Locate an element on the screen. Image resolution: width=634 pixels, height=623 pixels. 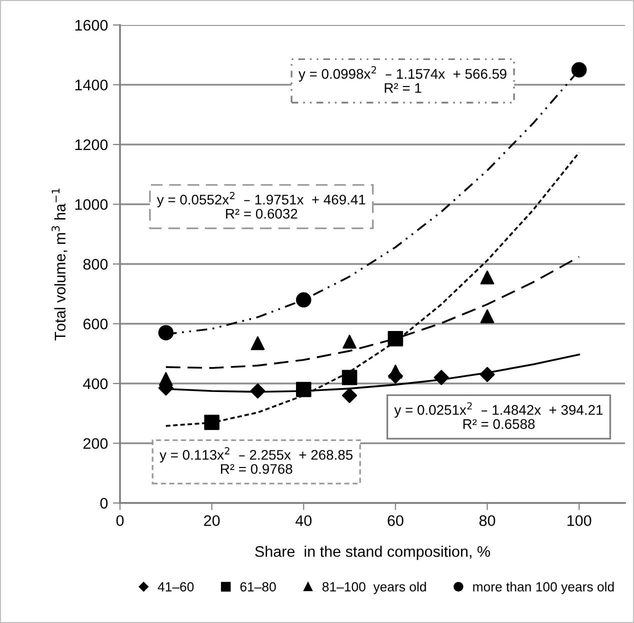
x-axis-title: Share in the stand composition, % is located at coordinates (372, 553).